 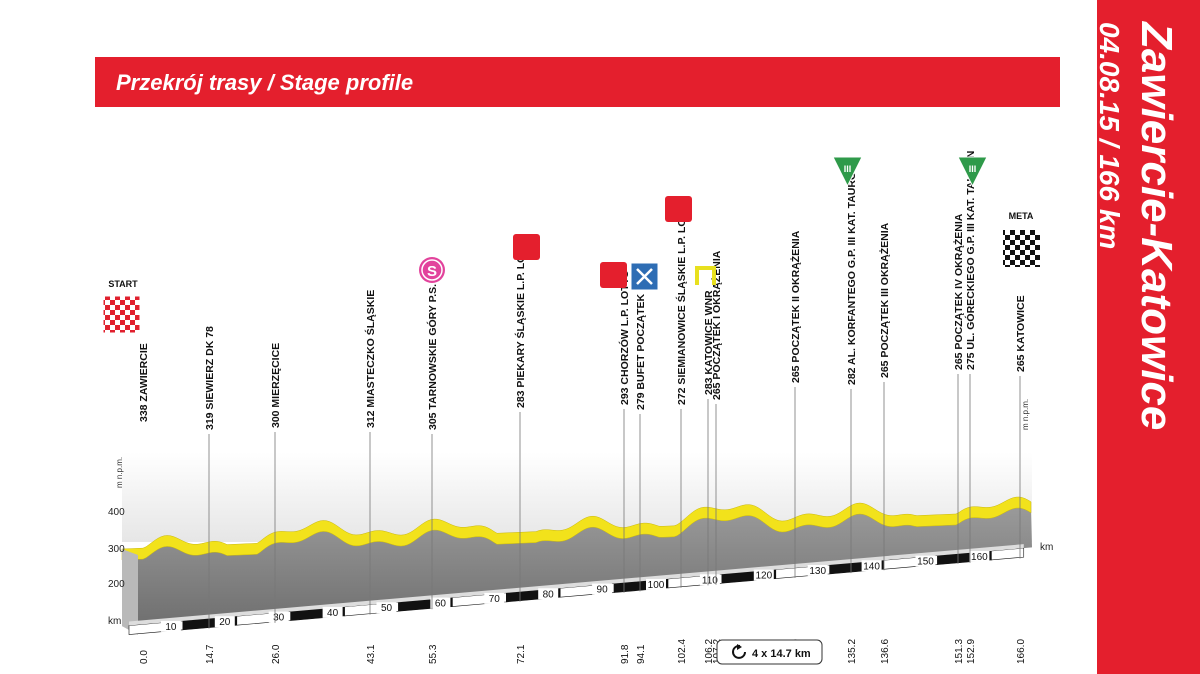 I want to click on ruler: 10 20 30 40 50 60 70 80 90 100 110 120 130 140 150 160, so click(x=576, y=589).